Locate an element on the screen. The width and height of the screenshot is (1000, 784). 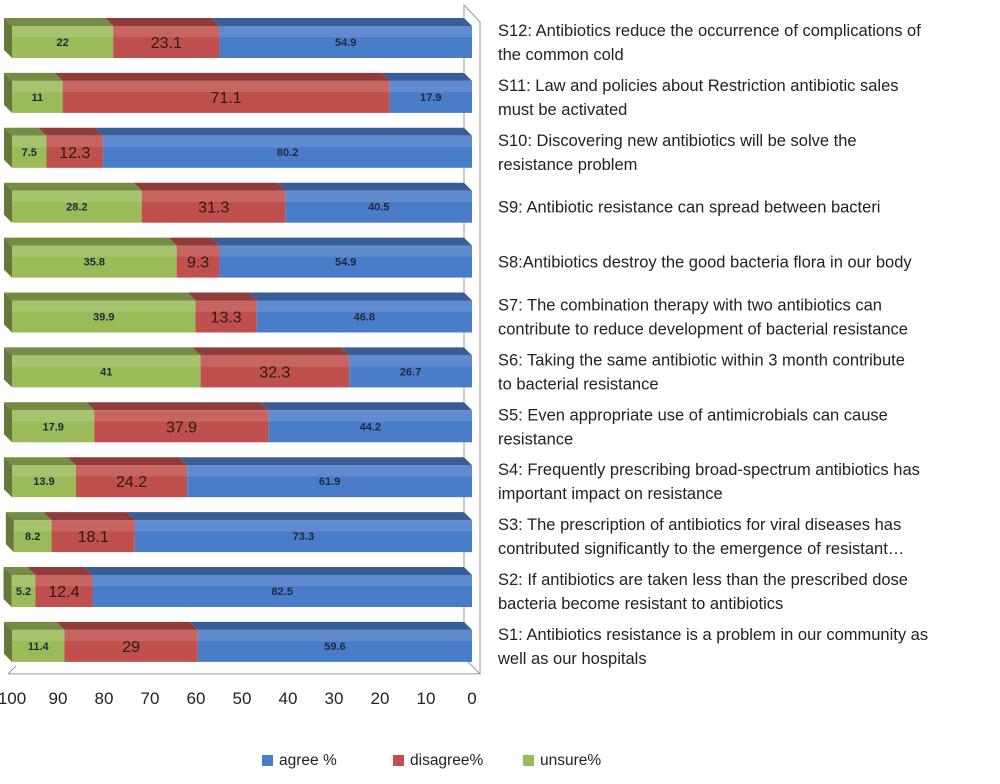
bar-sheen-s2-r1 is located at coordinates (37, 86).